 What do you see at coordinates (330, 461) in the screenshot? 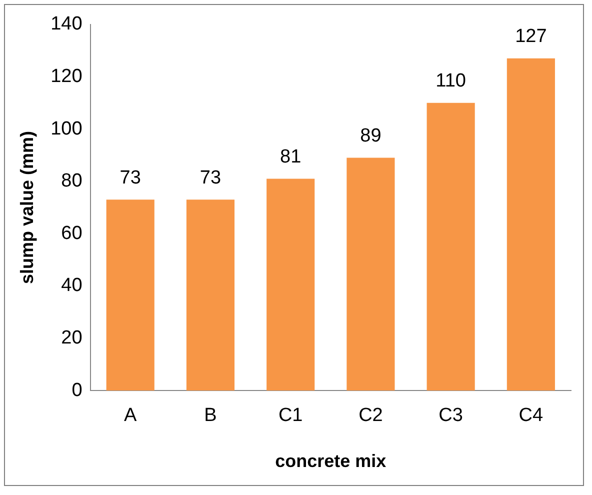
I see `x-axis-title: concrete mix` at bounding box center [330, 461].